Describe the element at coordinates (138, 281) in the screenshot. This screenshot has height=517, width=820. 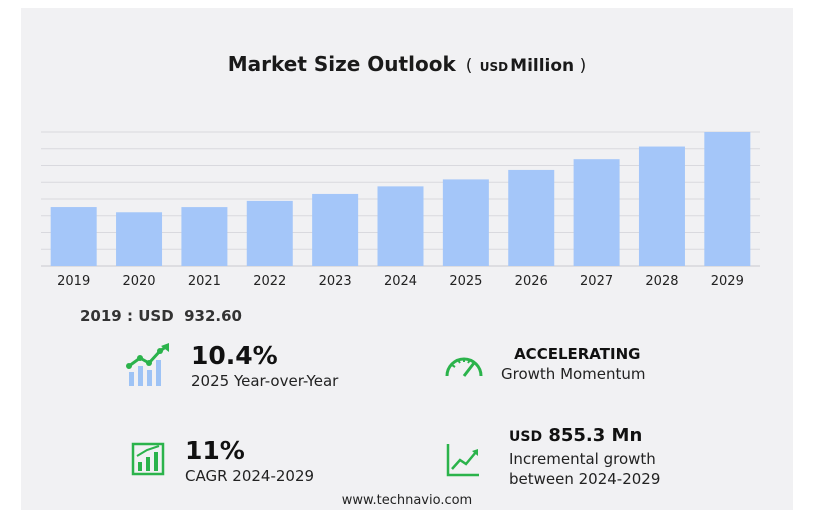
I see `x-tick-label-2020: 2020` at that location.